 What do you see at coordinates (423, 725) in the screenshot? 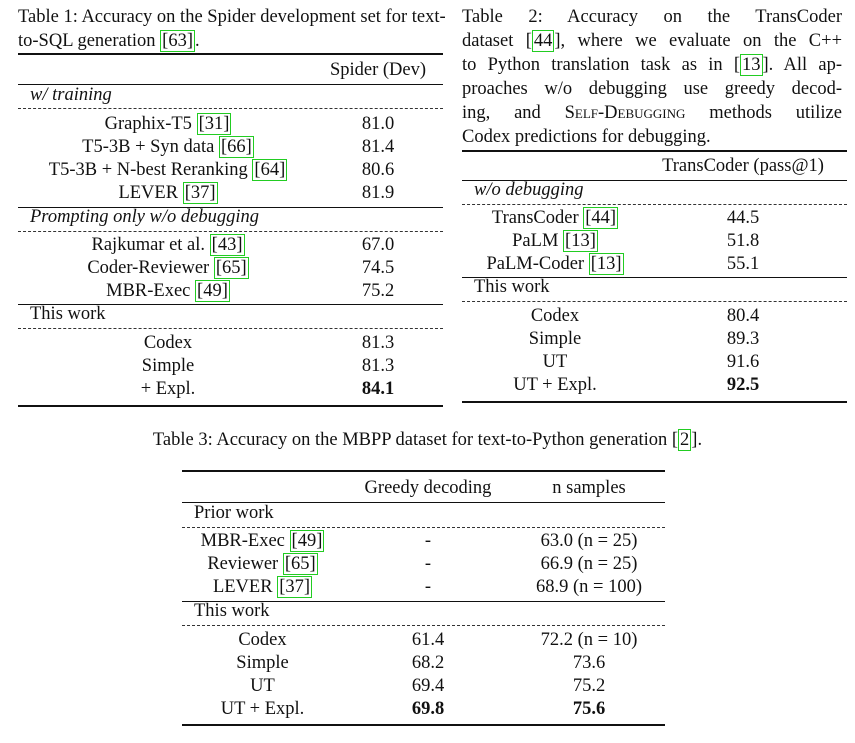
I see `table3-bottom-rule` at bounding box center [423, 725].